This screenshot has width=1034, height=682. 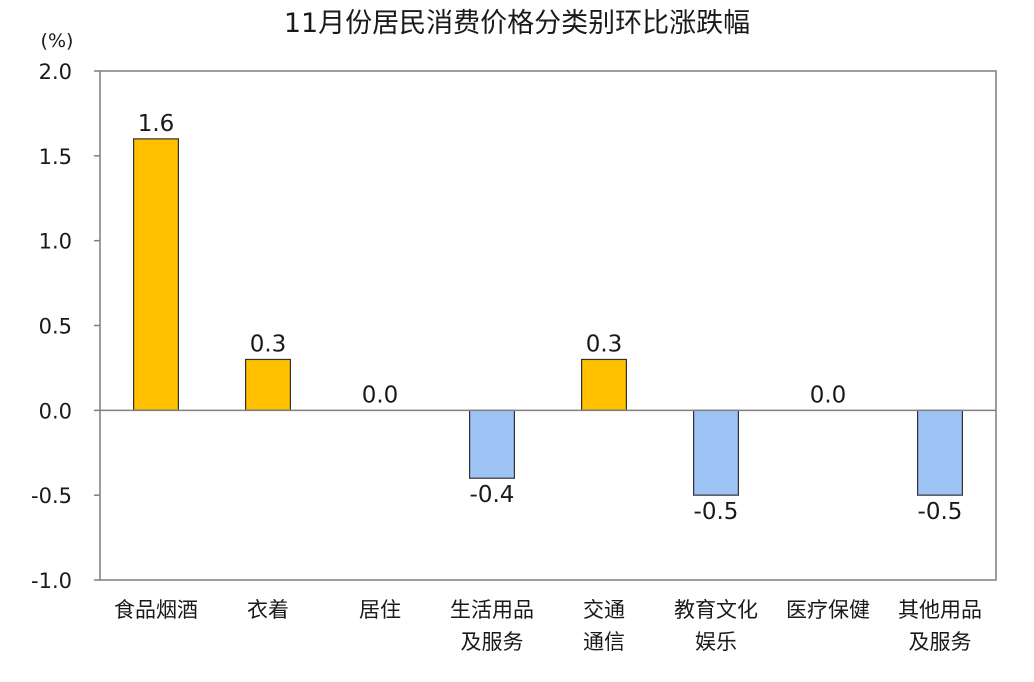 I want to click on x-category-label: 医疗保健, so click(x=828, y=610).